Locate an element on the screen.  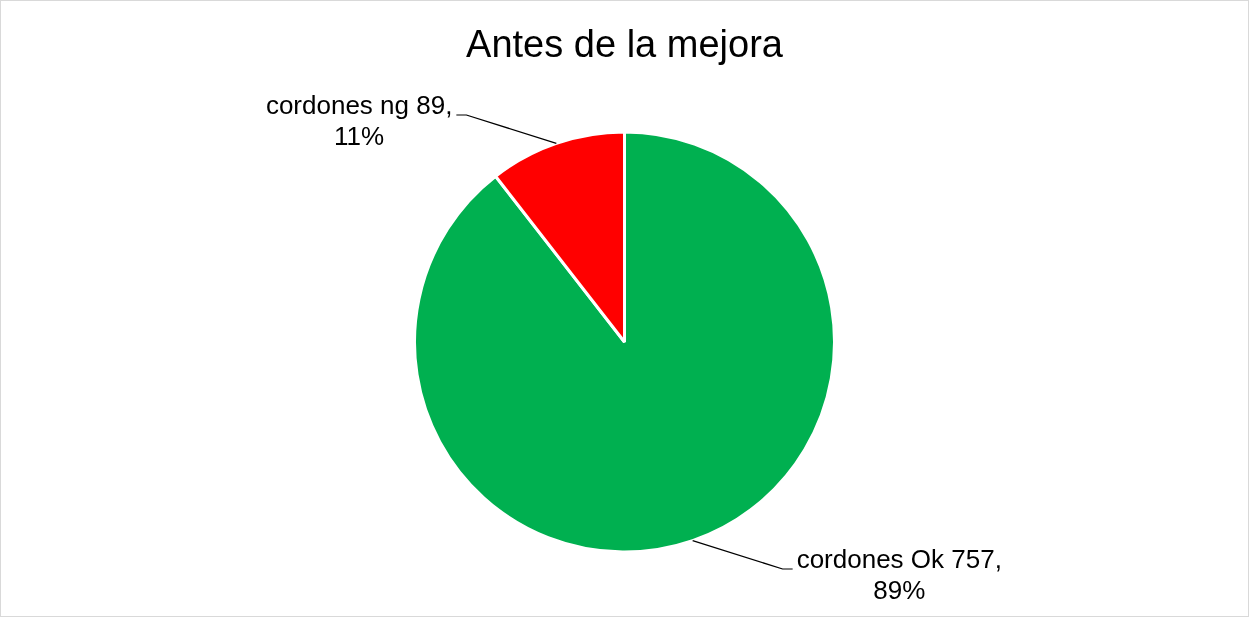
chart-title: Antes de la mejora is located at coordinates (625, 44).